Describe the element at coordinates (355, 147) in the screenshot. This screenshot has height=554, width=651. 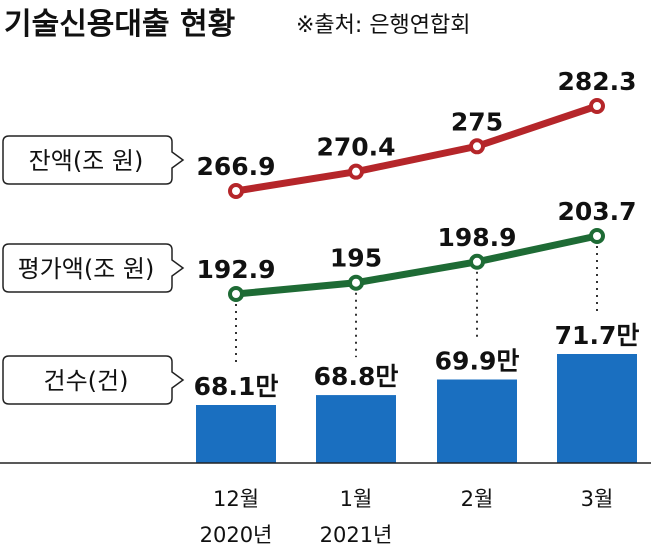
I see `red-label-1: 270.4` at that location.